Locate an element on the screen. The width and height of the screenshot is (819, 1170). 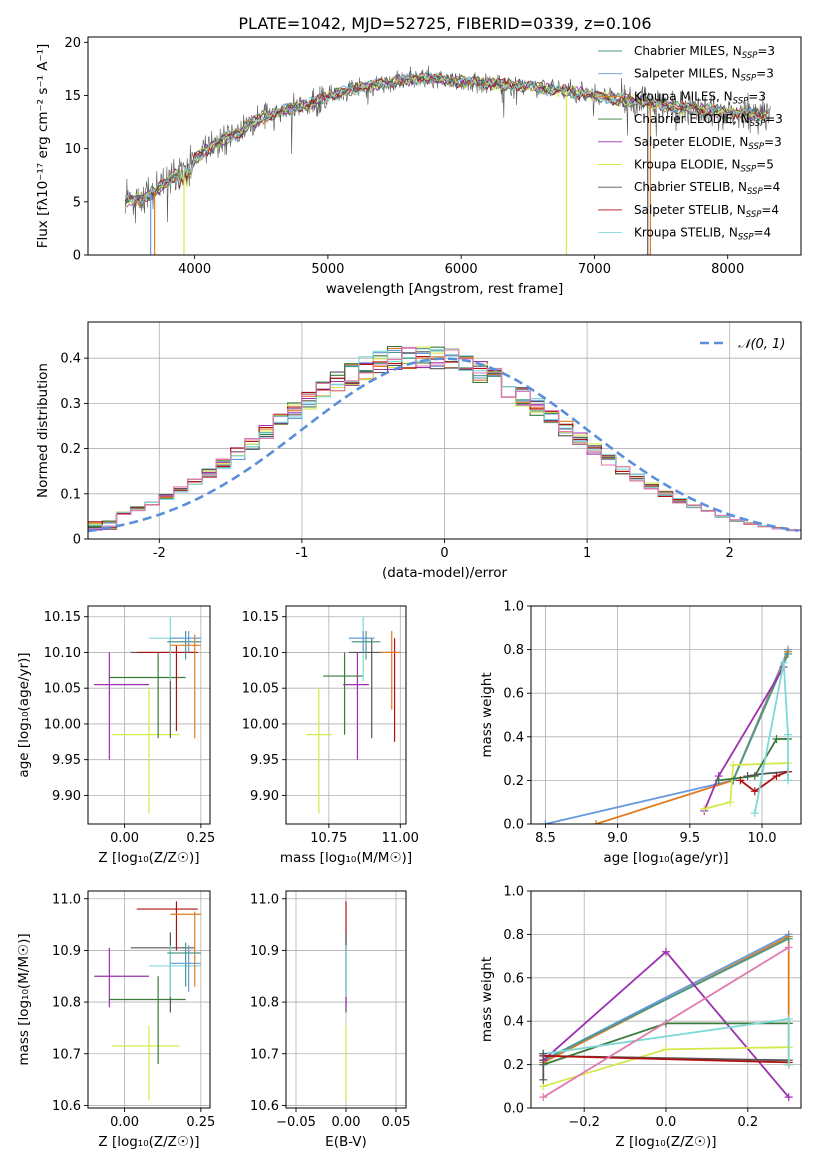
legend-entry: Kroupa MILES, NSSP=3 is located at coordinates (700, 97).